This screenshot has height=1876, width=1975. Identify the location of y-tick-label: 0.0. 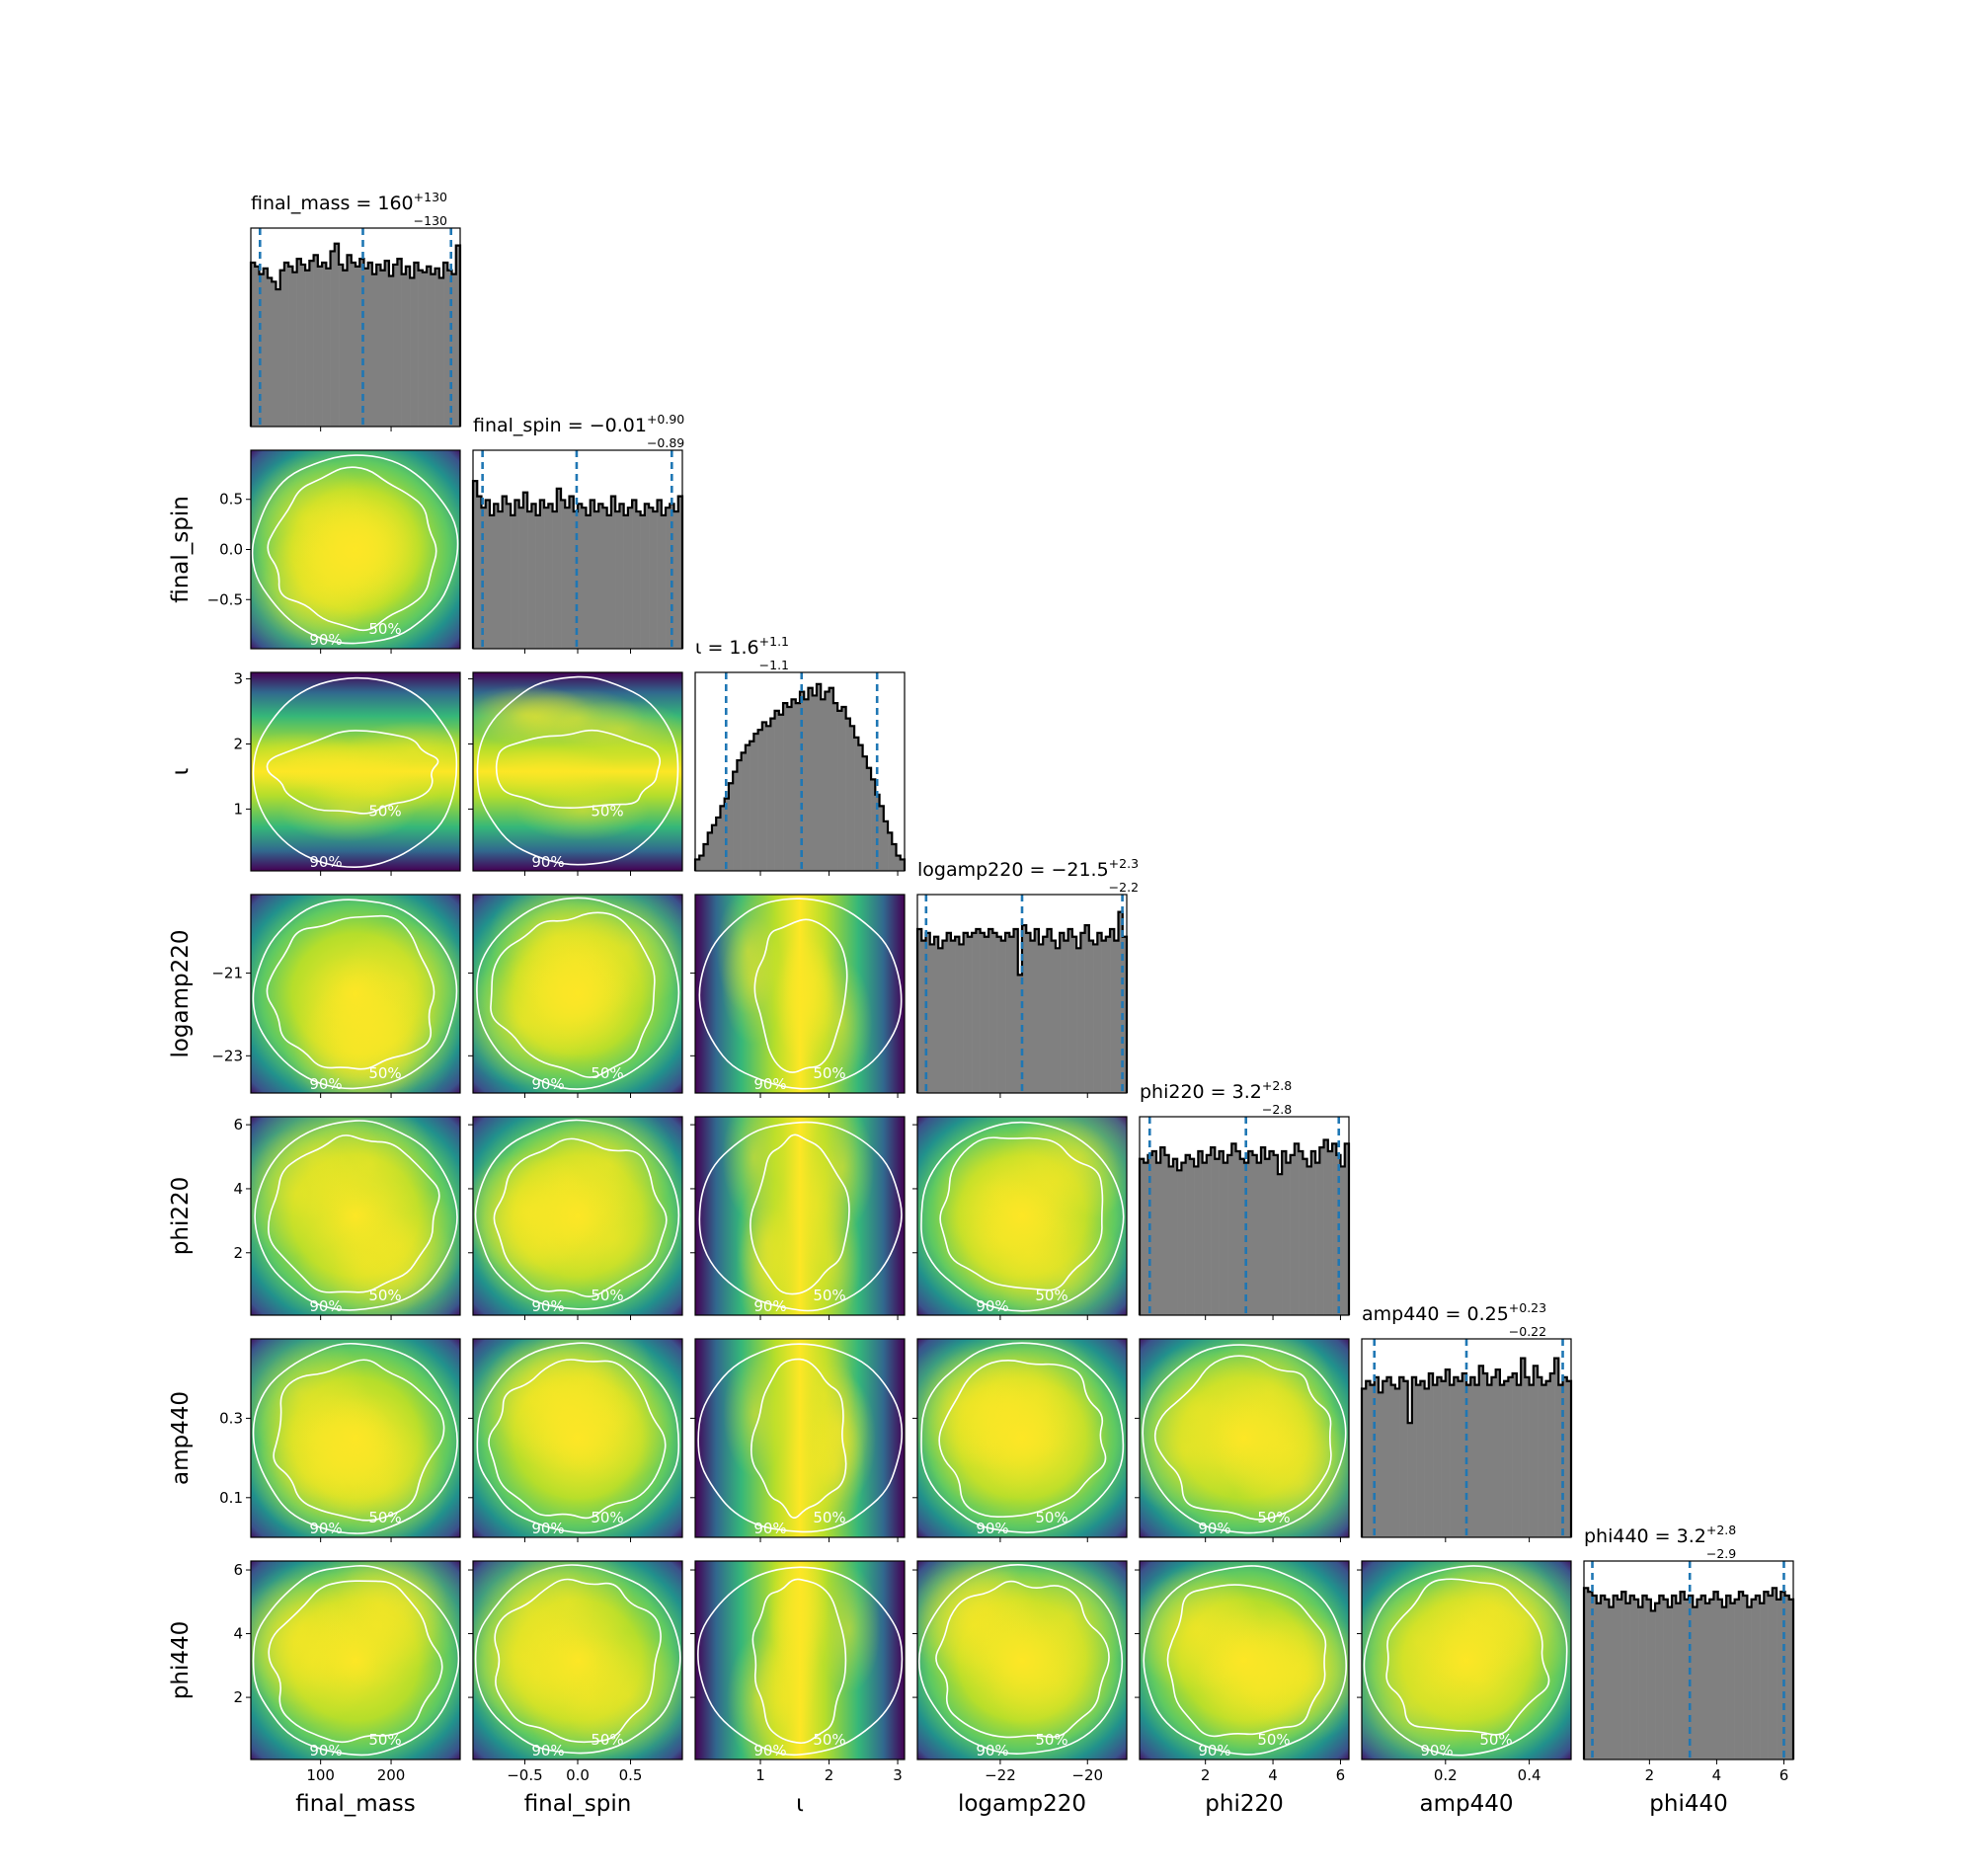
(231, 550).